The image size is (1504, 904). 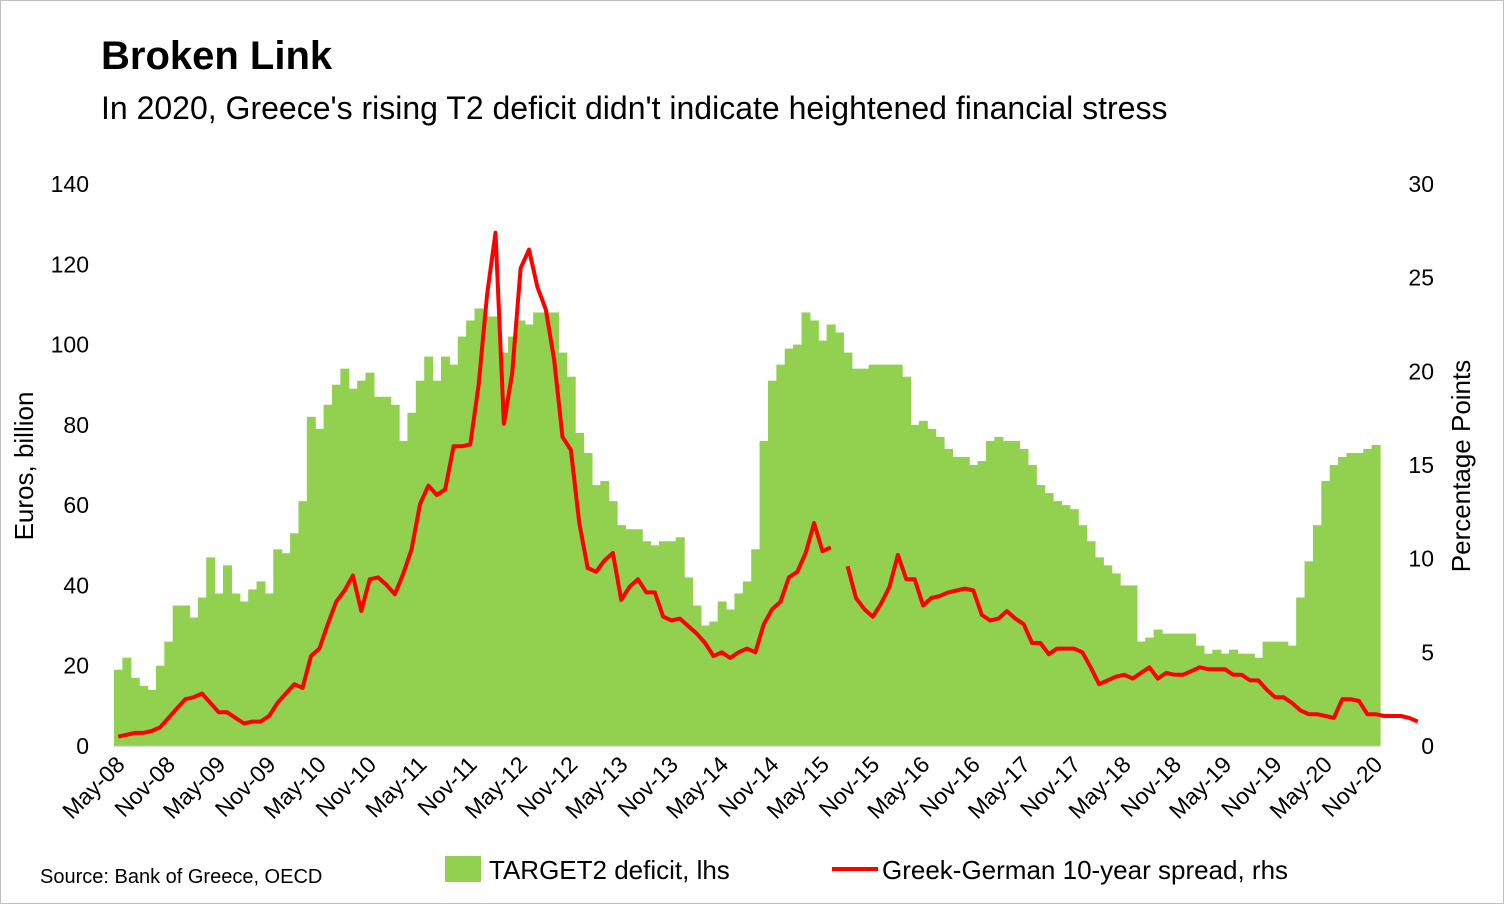 What do you see at coordinates (1461, 466) in the screenshot?
I see `right-axis-label: Percentage Points` at bounding box center [1461, 466].